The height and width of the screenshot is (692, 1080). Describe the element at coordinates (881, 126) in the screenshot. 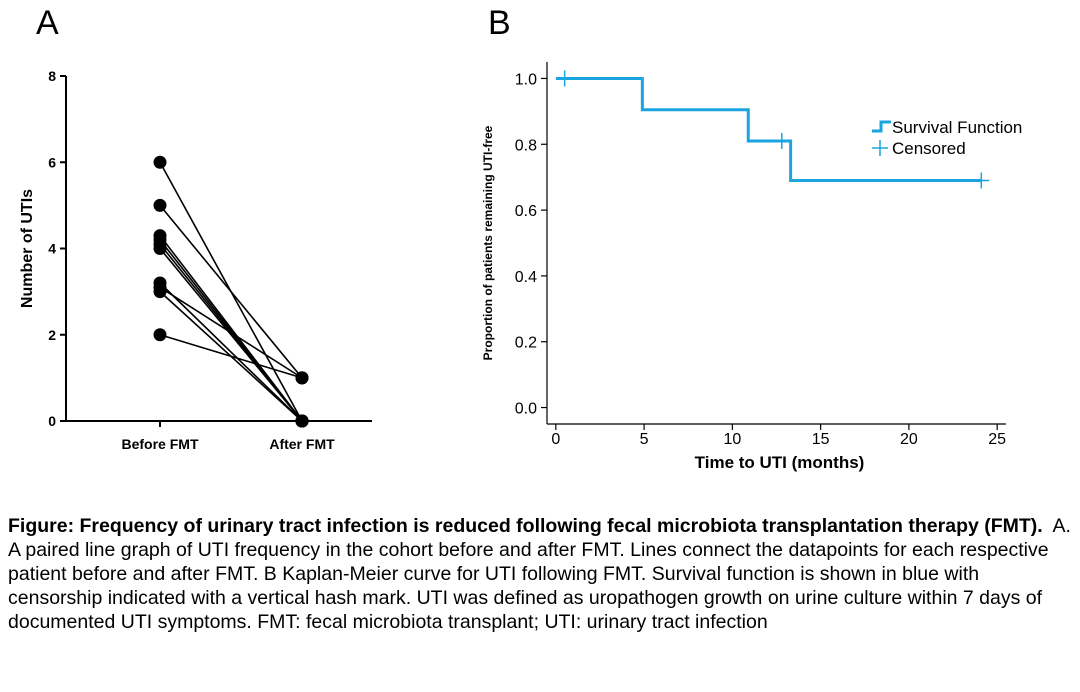

I see `legend-survival-symbol` at that location.